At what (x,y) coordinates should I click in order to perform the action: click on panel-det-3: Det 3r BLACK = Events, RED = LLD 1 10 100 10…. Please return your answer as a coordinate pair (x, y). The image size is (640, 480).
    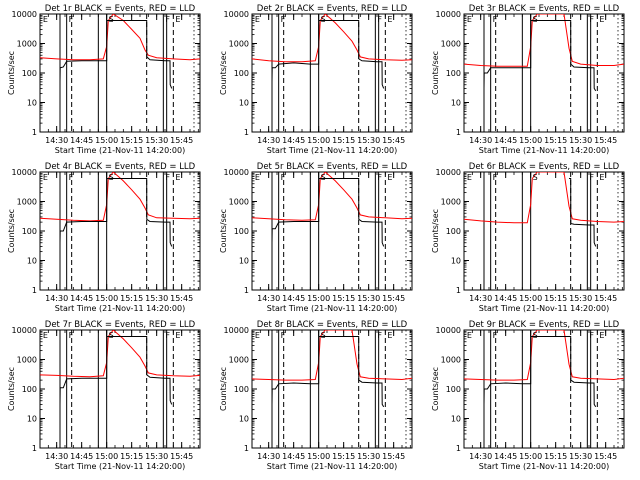
    Looking at the image, I should click on (528, 79).